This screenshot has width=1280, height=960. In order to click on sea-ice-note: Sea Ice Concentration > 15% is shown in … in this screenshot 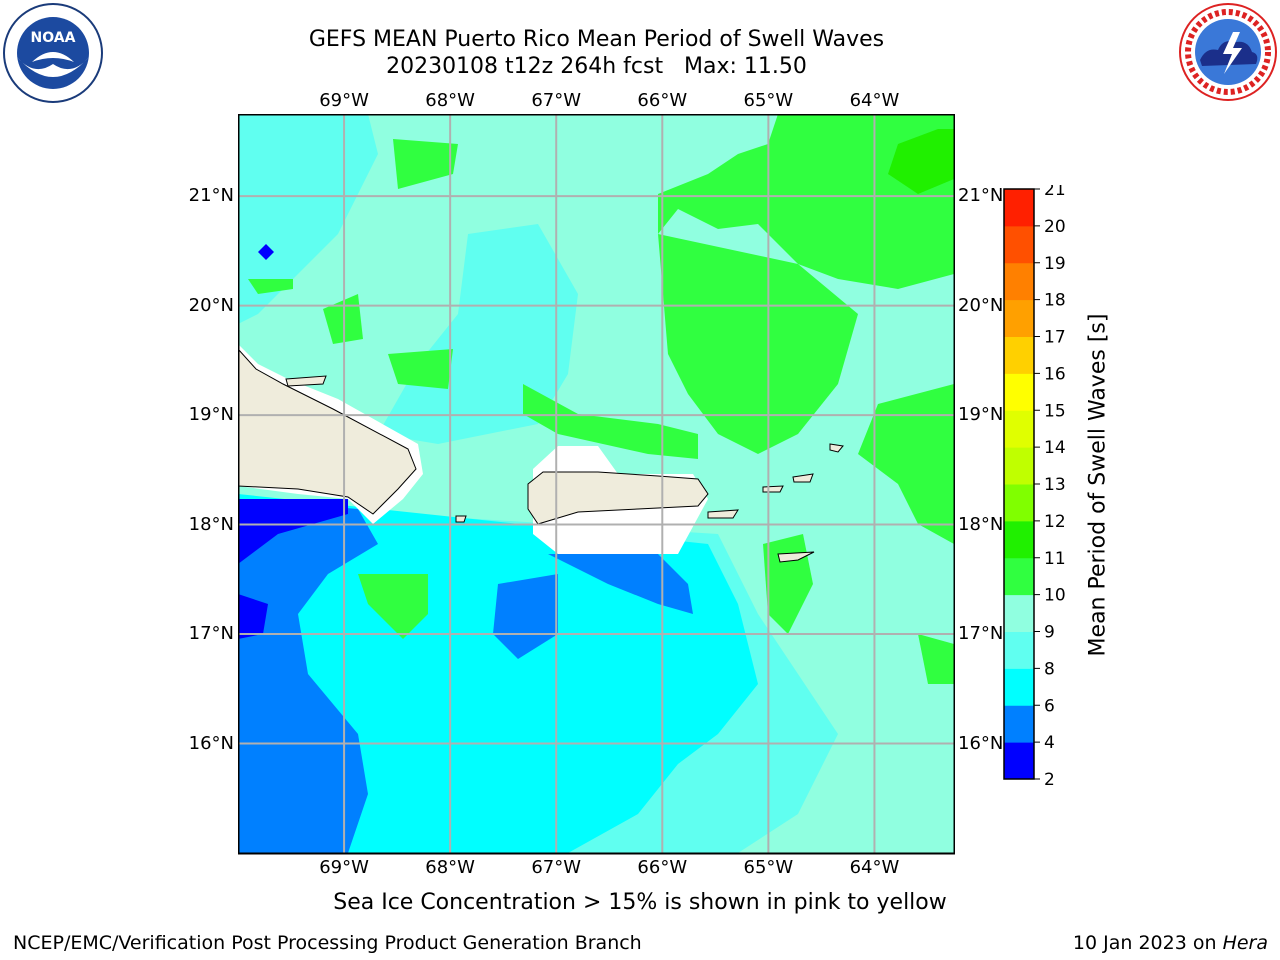, I will do `click(640, 902)`.